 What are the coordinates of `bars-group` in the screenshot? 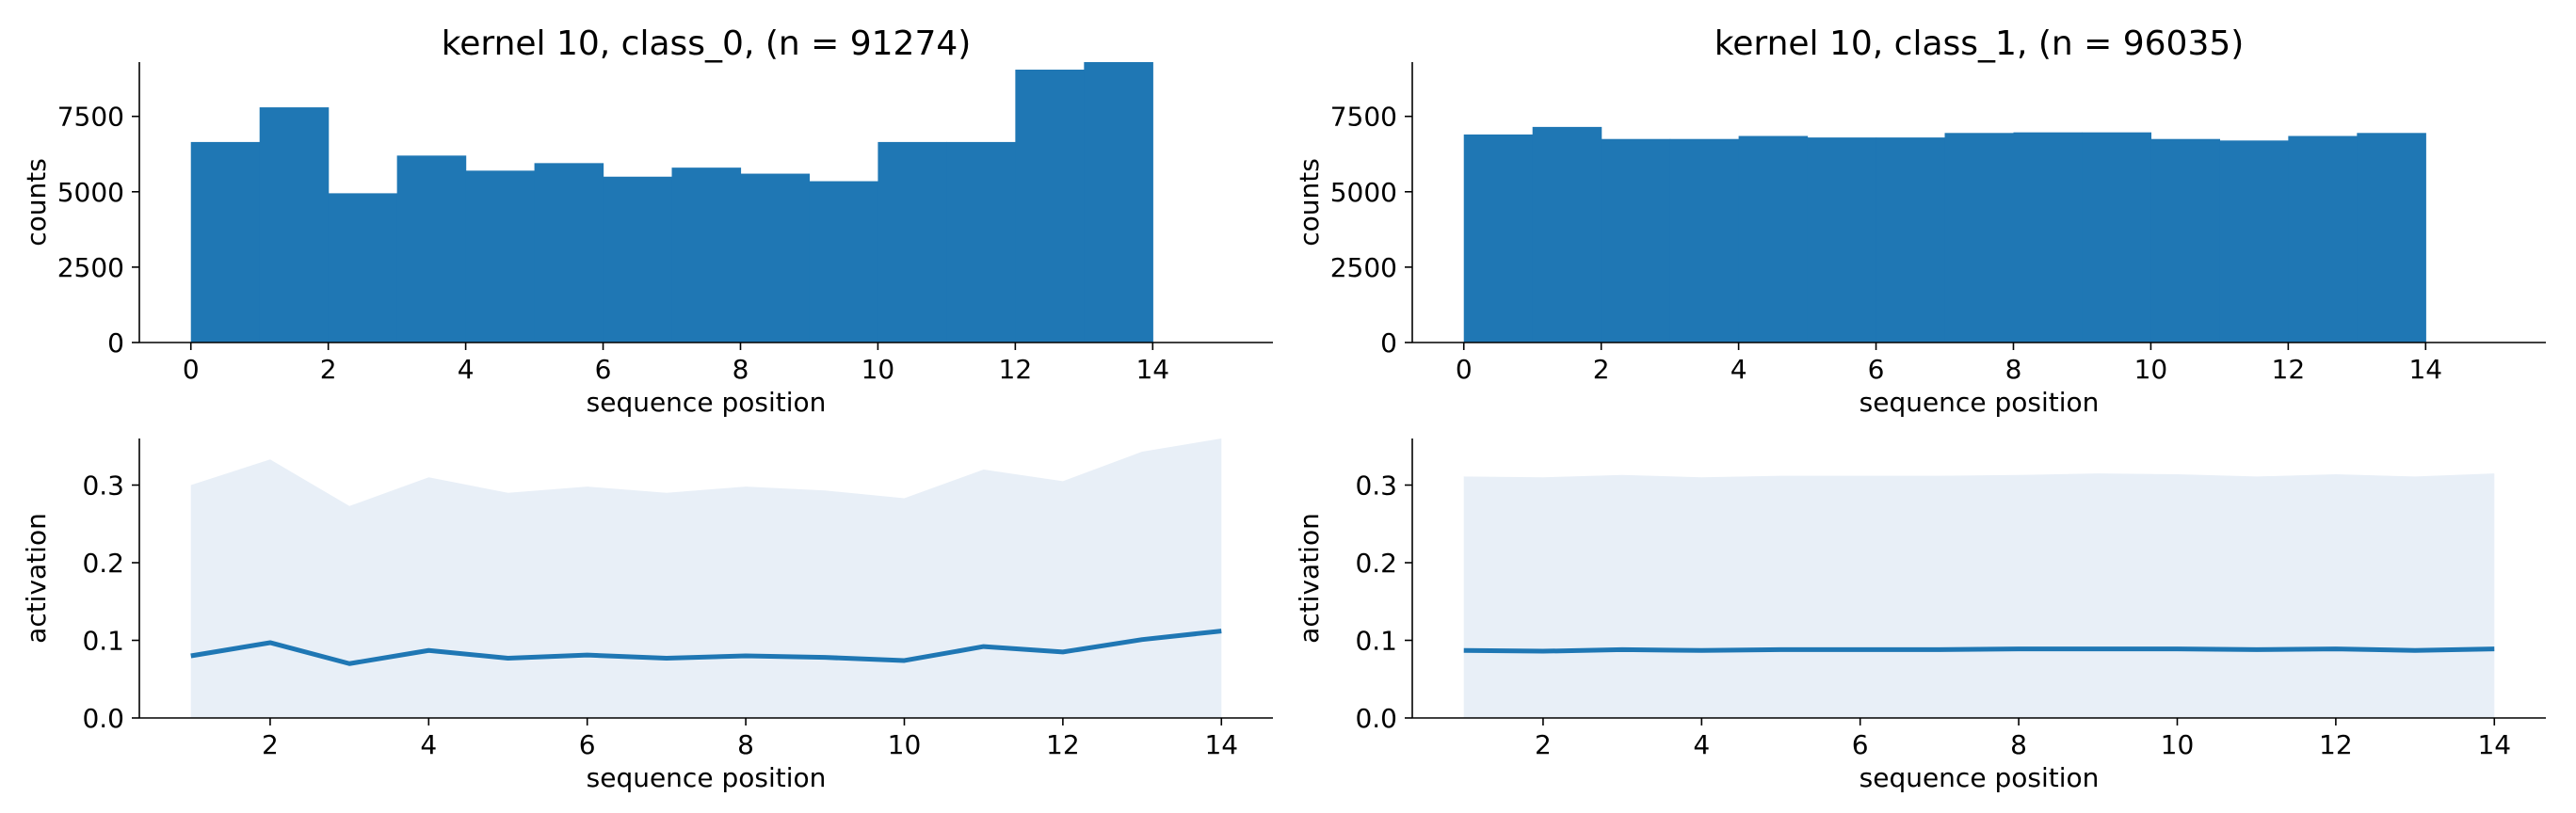 It's located at (1944, 234).